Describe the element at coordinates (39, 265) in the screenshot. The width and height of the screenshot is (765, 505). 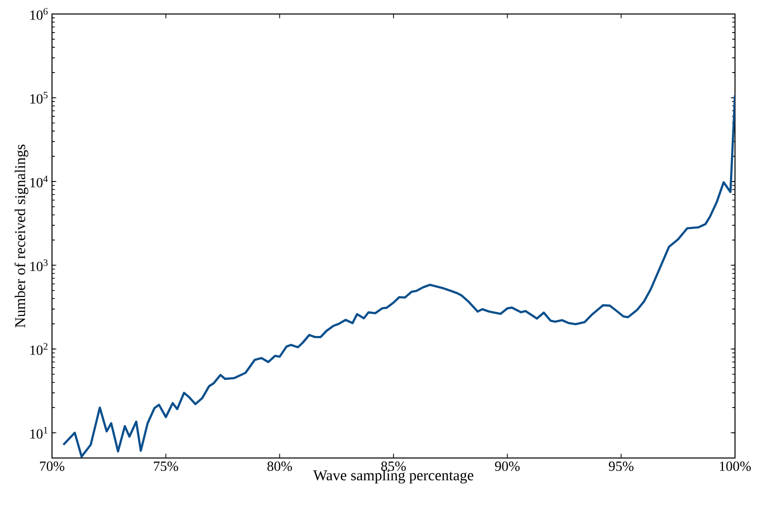
I see `y-tick-label: 10$^{3}$` at that location.